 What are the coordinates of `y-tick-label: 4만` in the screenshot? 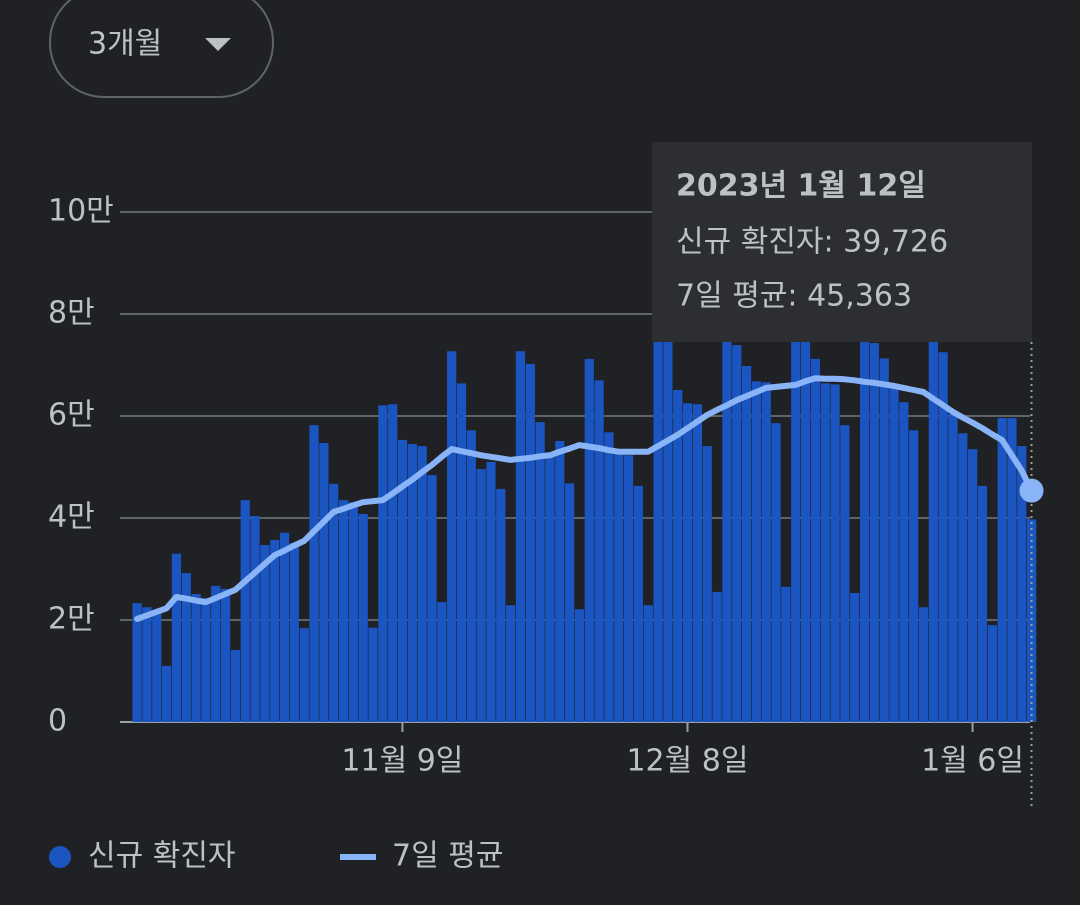 It's located at (71, 517).